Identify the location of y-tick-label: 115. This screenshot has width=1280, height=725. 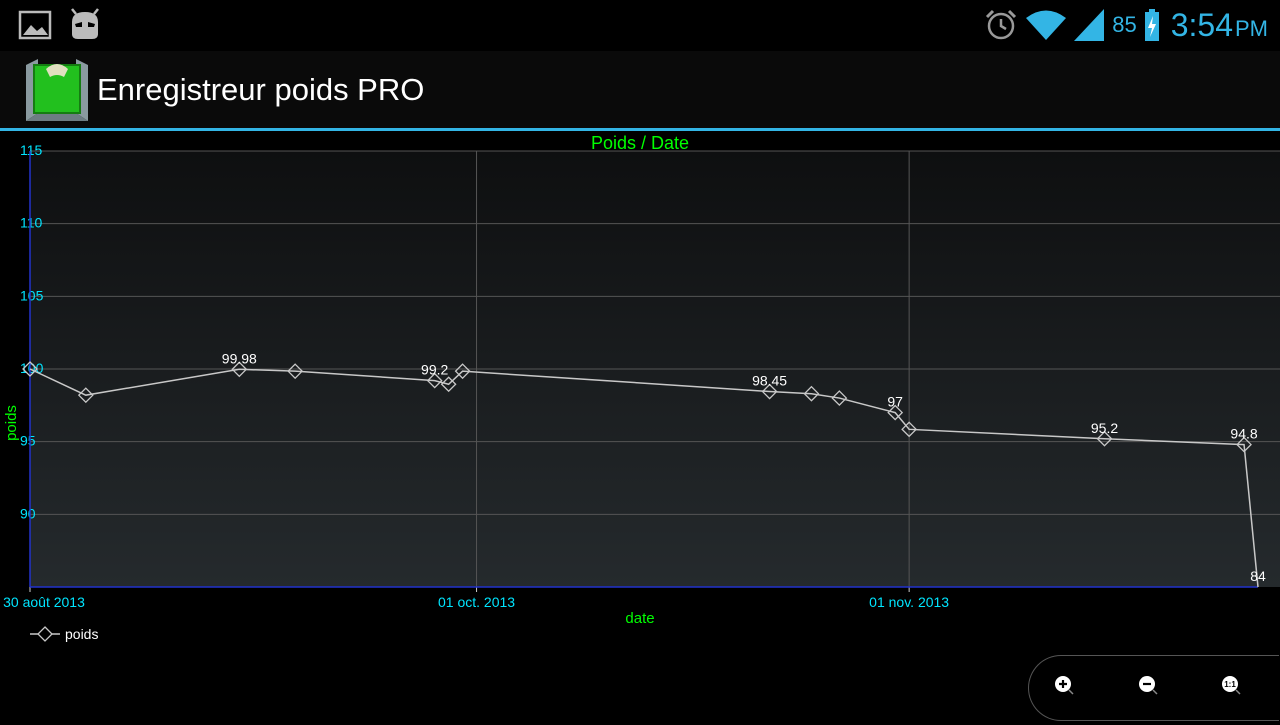
(31, 150).